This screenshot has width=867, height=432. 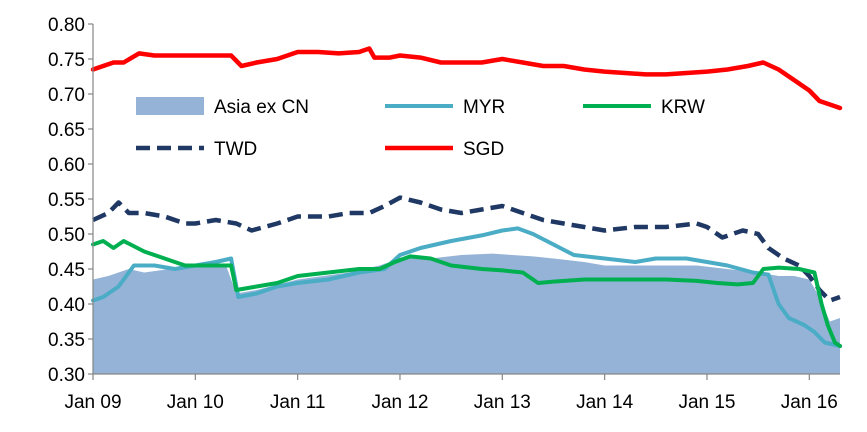 I want to click on y-tick-label: 0.30, so click(x=66, y=375).